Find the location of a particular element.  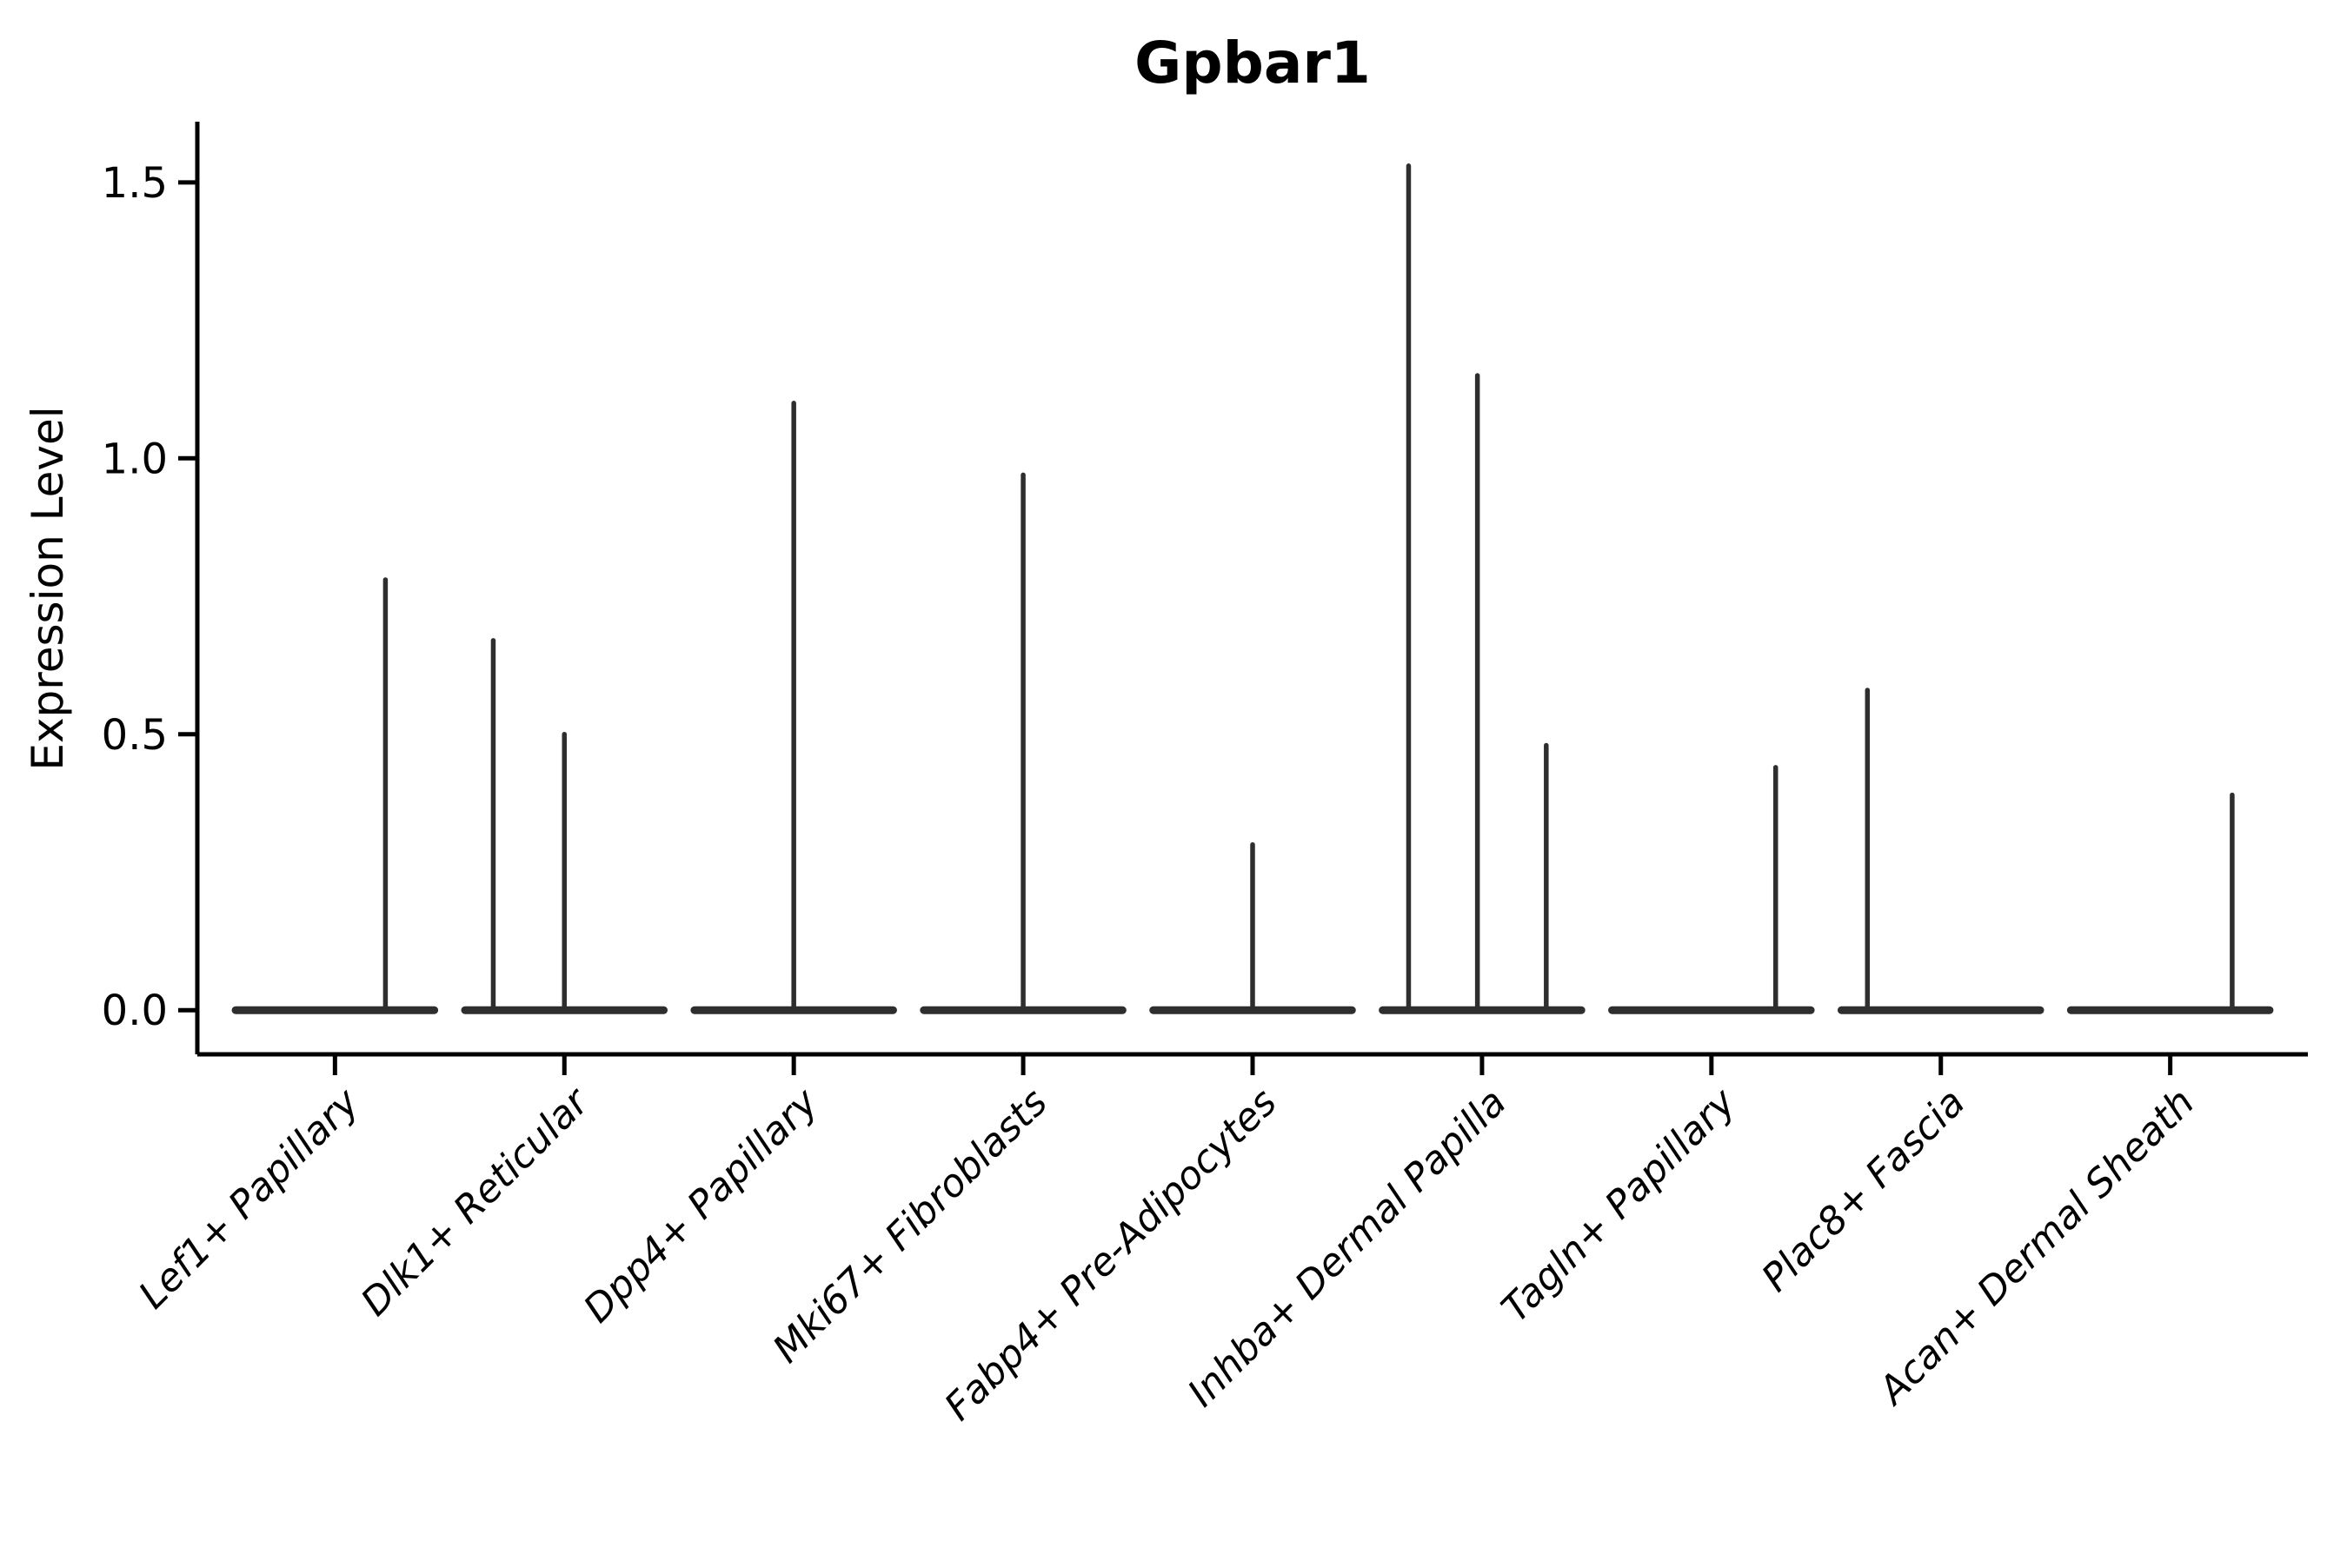

y-axis: 0.0 0.5 1.0 1.5 is located at coordinates (151, 588).